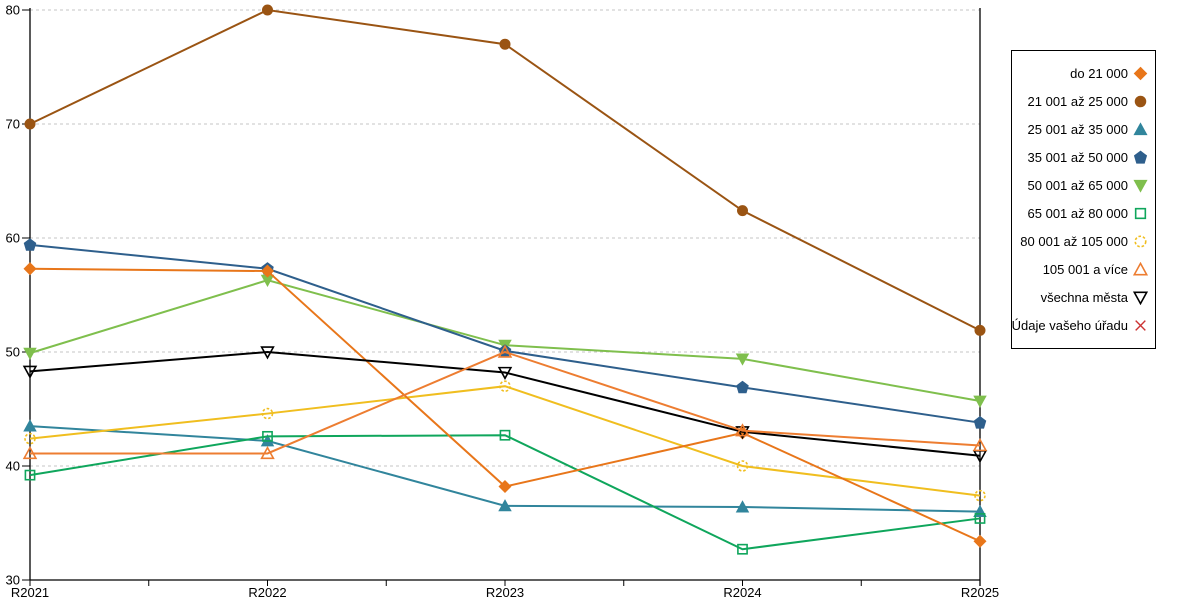  Describe the element at coordinates (13, 238) in the screenshot. I see `y-tick-label: 60` at that location.